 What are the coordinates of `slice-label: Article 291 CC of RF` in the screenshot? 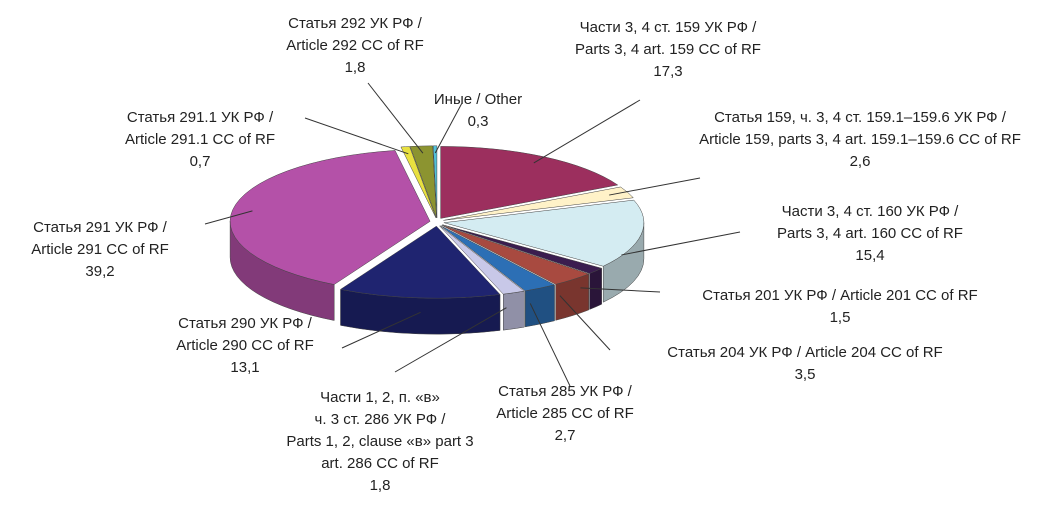 It's located at (100, 249).